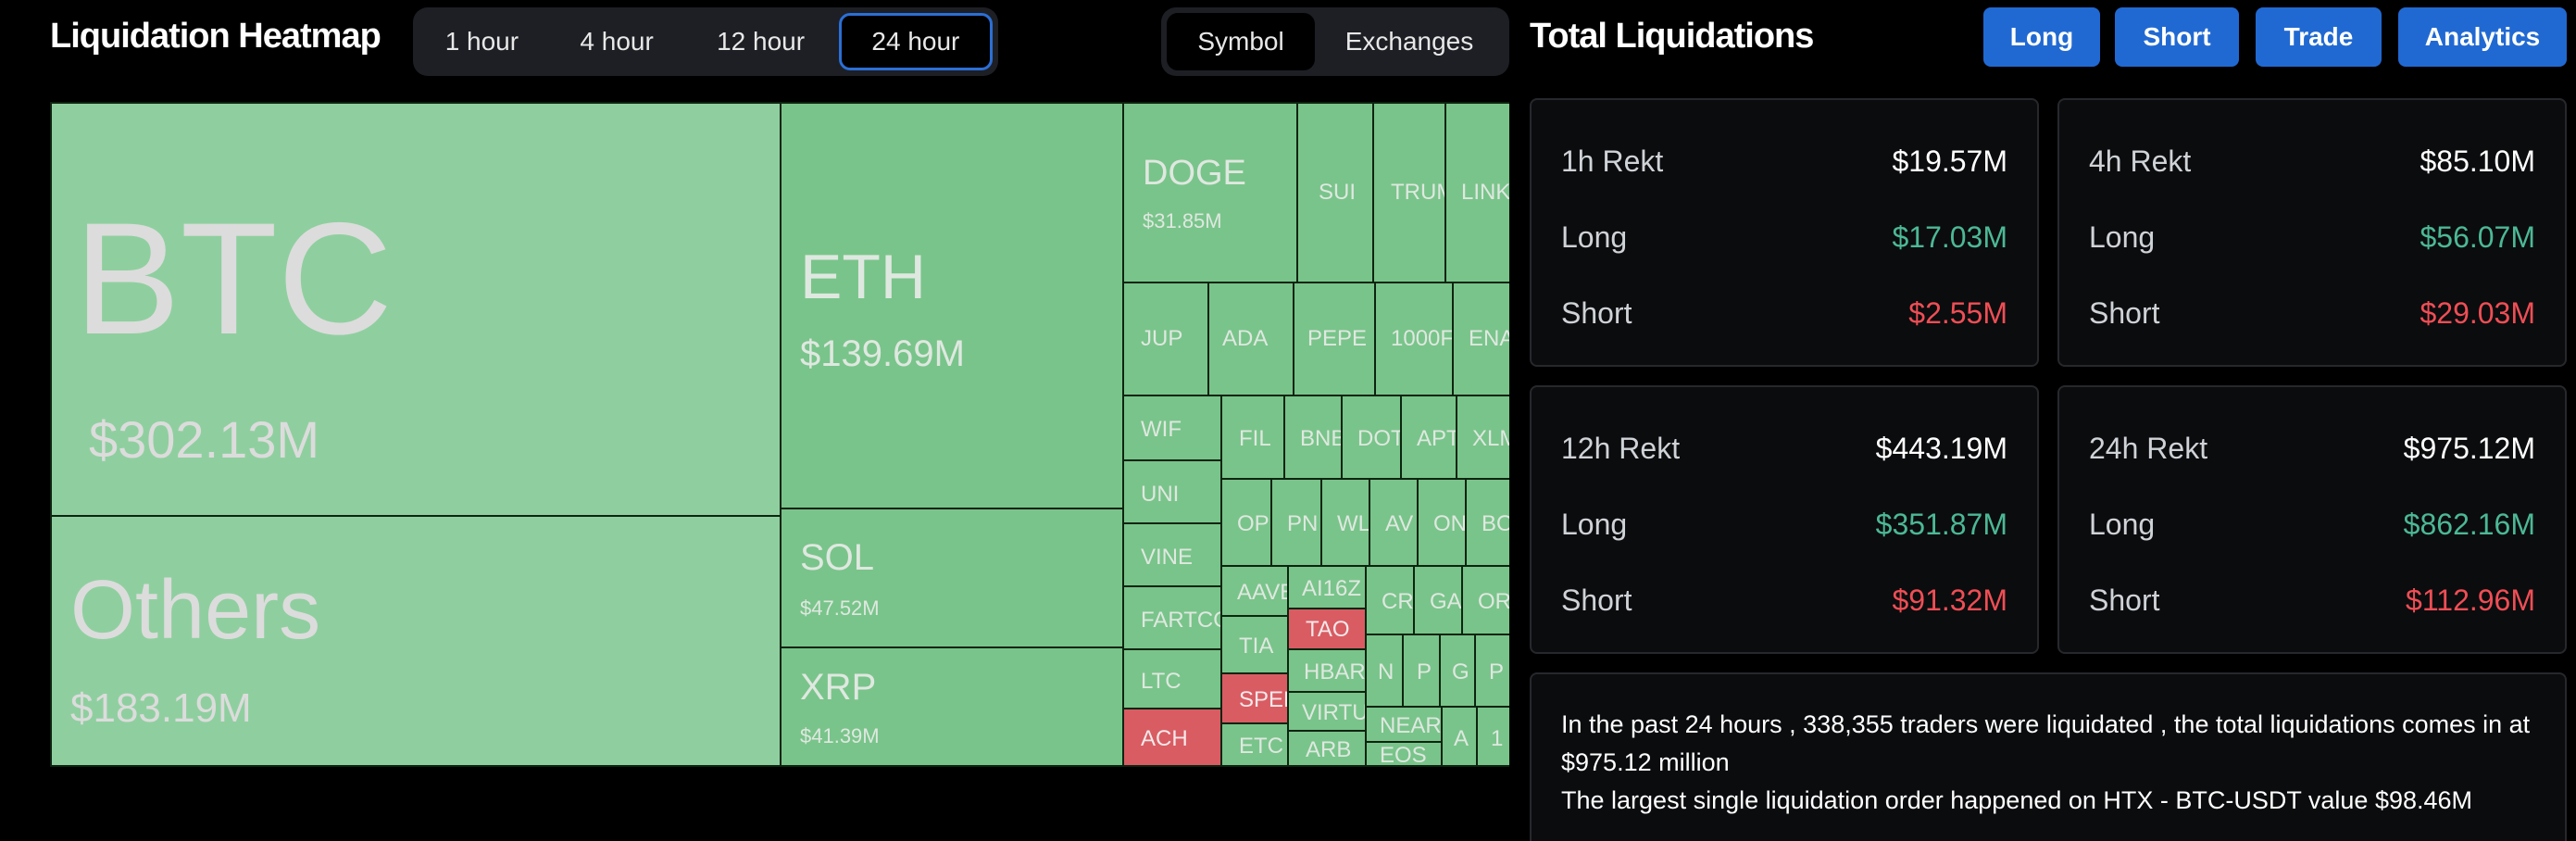 The height and width of the screenshot is (841, 2576). Describe the element at coordinates (1210, 193) in the screenshot. I see `tile-doge: DOGE $31.85M` at that location.